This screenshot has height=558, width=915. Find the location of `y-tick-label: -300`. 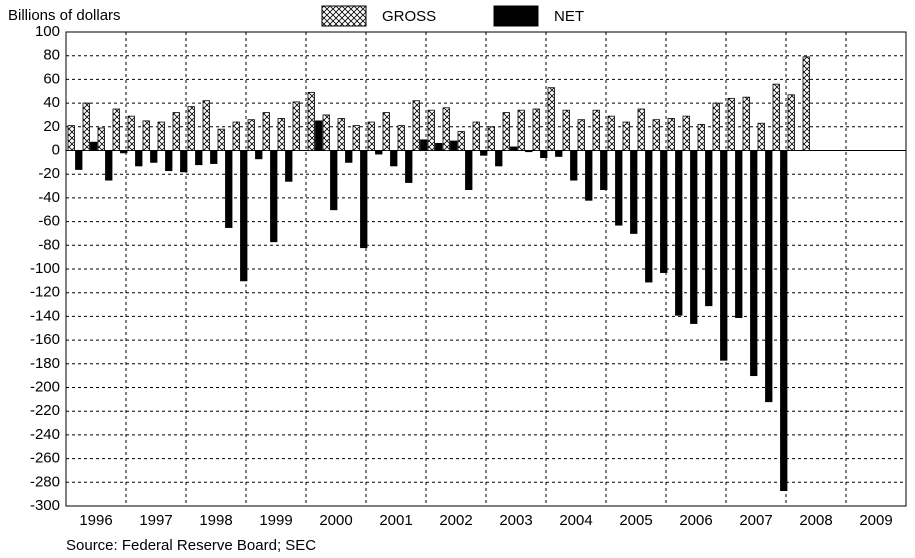

y-tick-label: -300 is located at coordinates (45, 505).